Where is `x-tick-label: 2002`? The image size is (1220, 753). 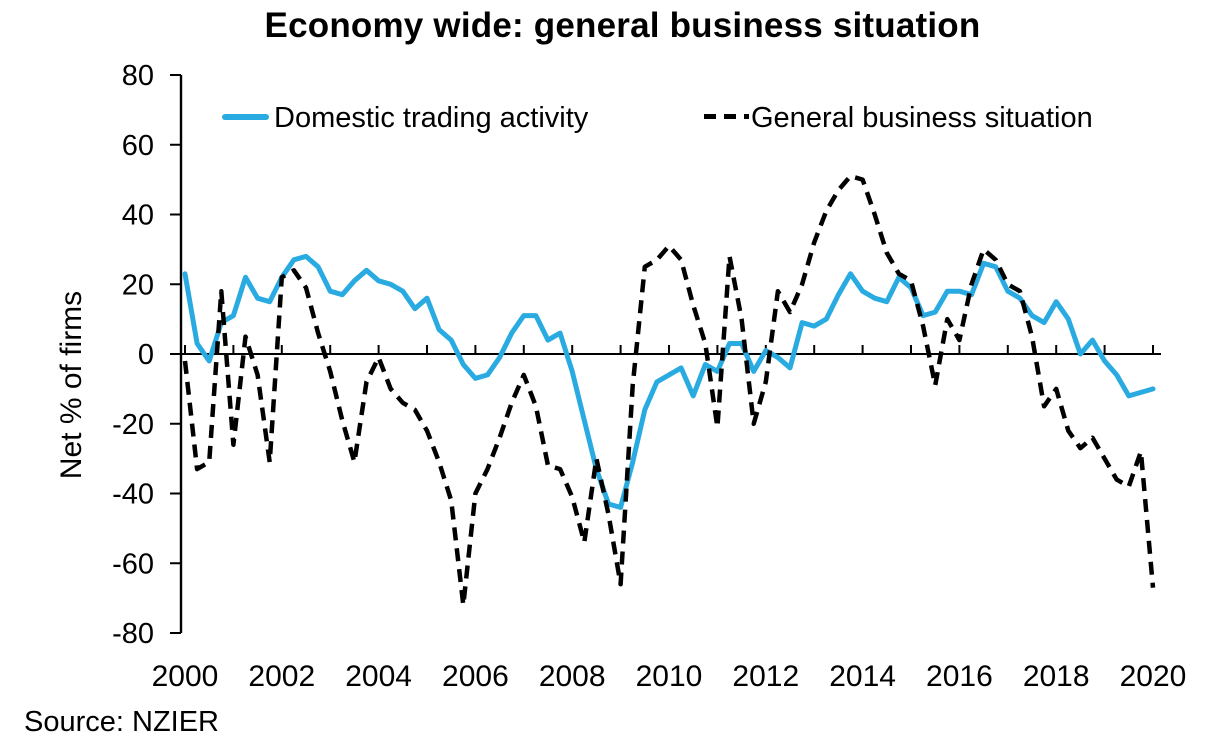 x-tick-label: 2002 is located at coordinates (281, 676).